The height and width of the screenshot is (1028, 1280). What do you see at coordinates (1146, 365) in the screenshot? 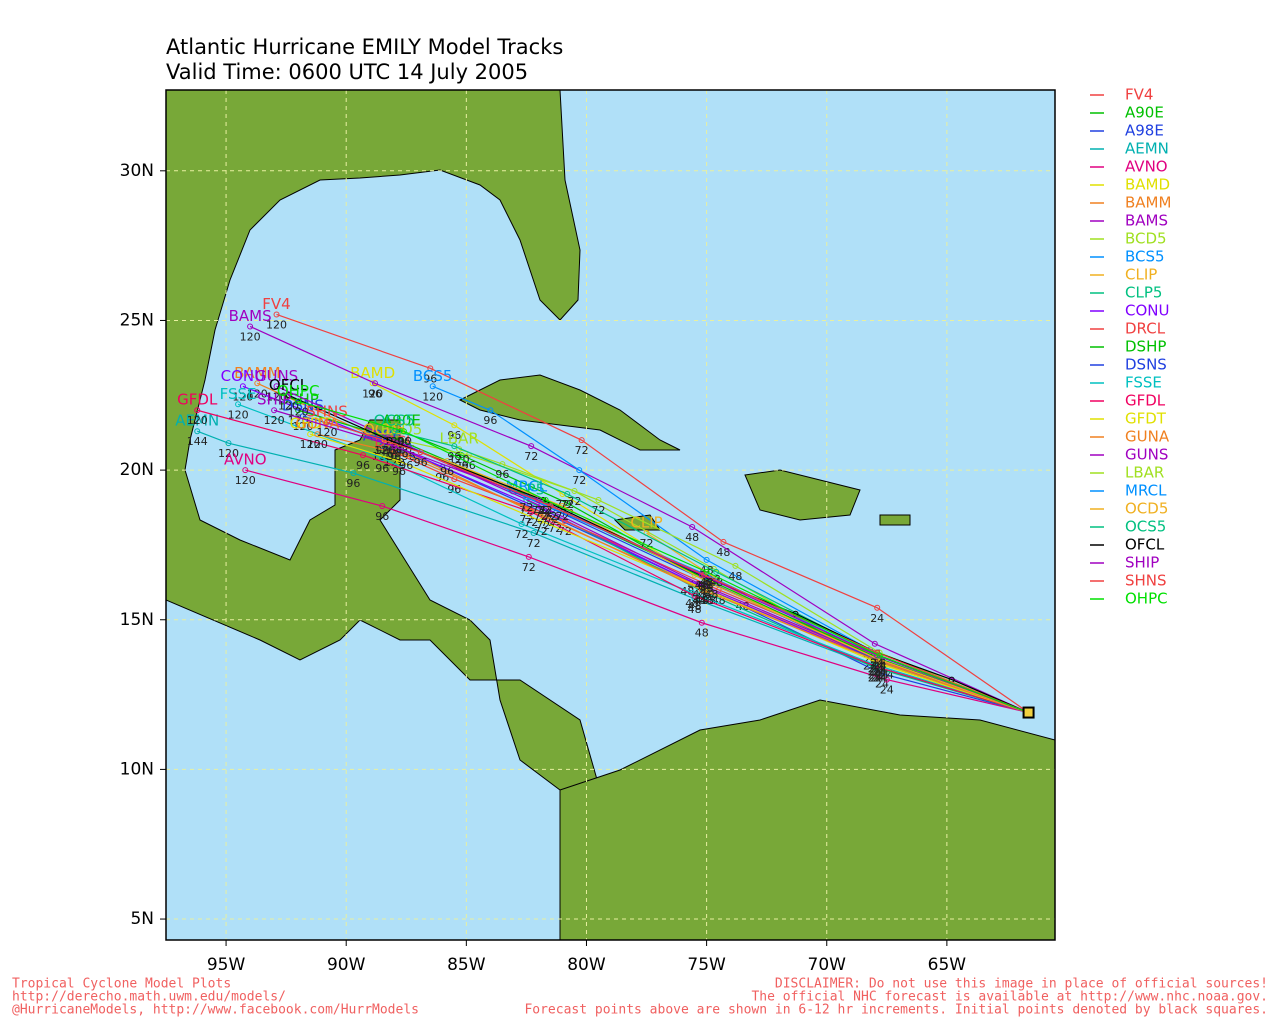
I see `legend-label: DSNS` at bounding box center [1146, 365].